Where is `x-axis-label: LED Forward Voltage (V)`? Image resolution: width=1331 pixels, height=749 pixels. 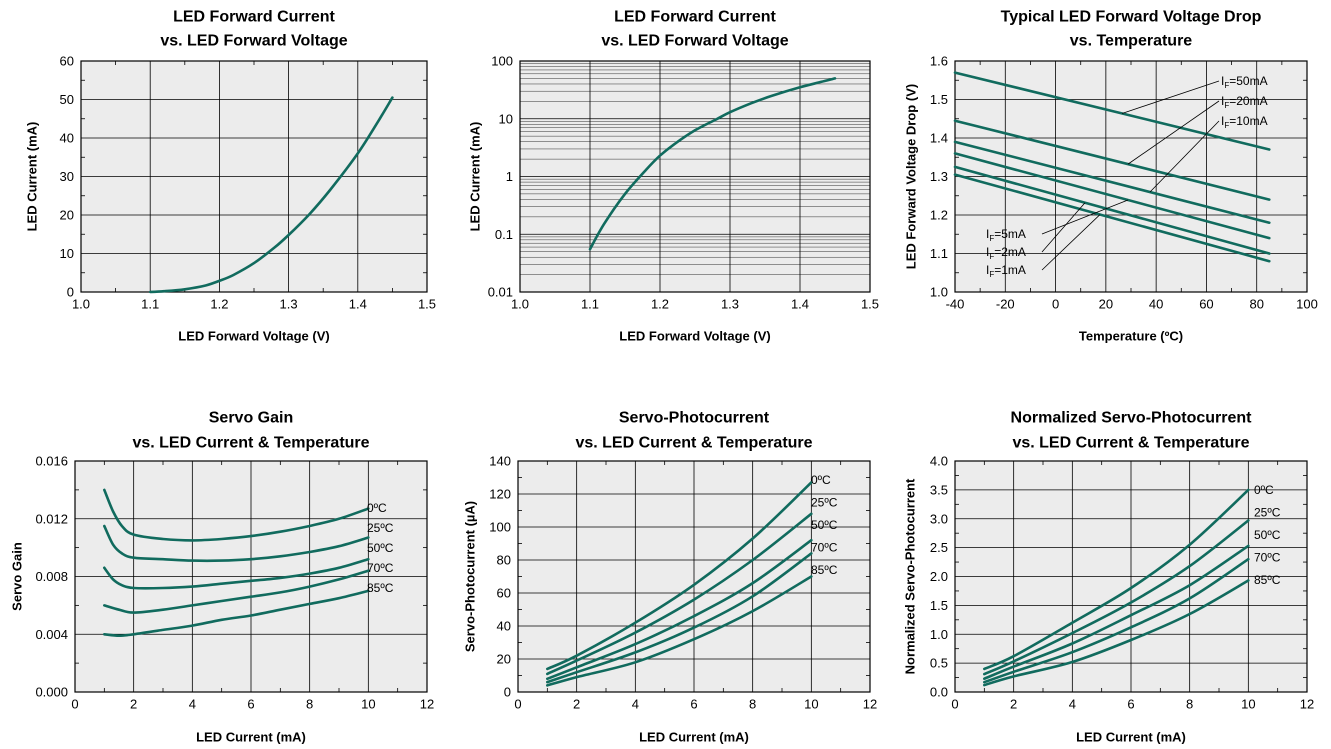
x-axis-label: LED Forward Voltage (V) is located at coordinates (253, 336).